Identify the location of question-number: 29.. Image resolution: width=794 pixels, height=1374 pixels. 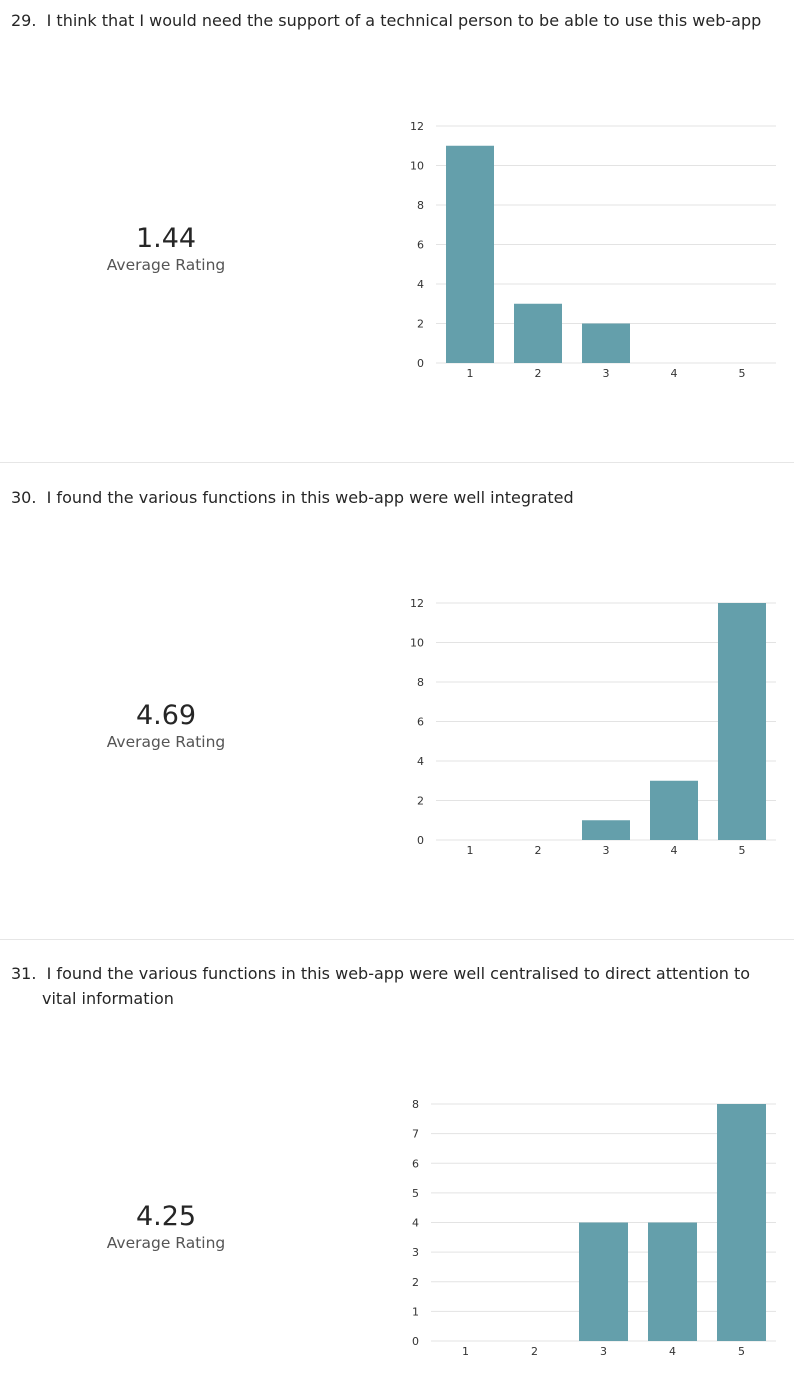
(24, 20).